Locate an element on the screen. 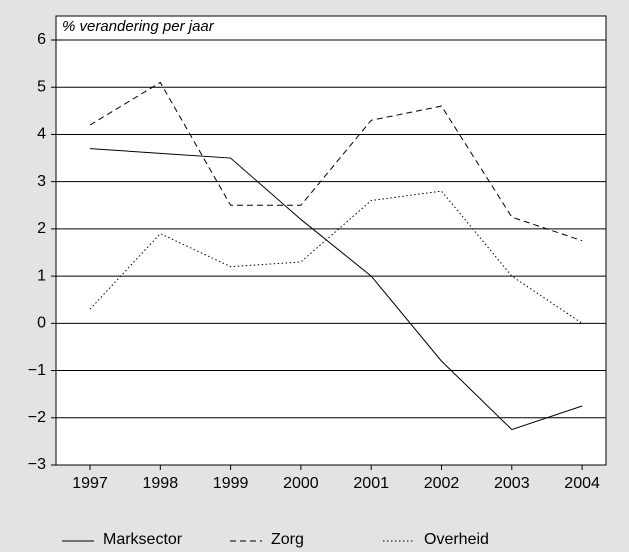  x-tick-label: 2001 is located at coordinates (371, 483).